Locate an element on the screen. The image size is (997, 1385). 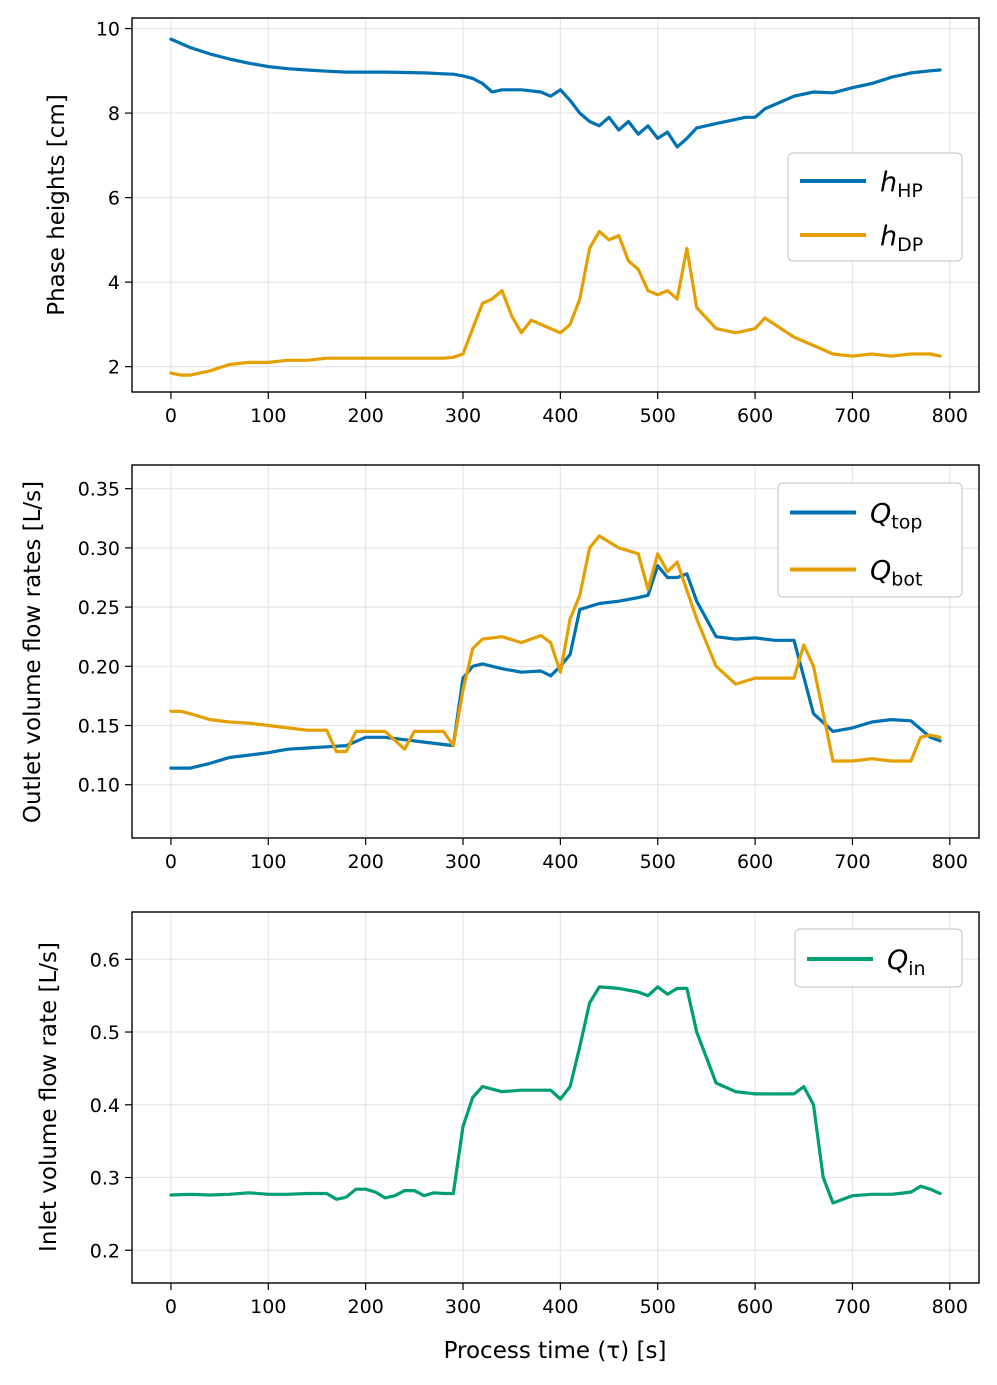
series-line-h-hp is located at coordinates (555, 93).